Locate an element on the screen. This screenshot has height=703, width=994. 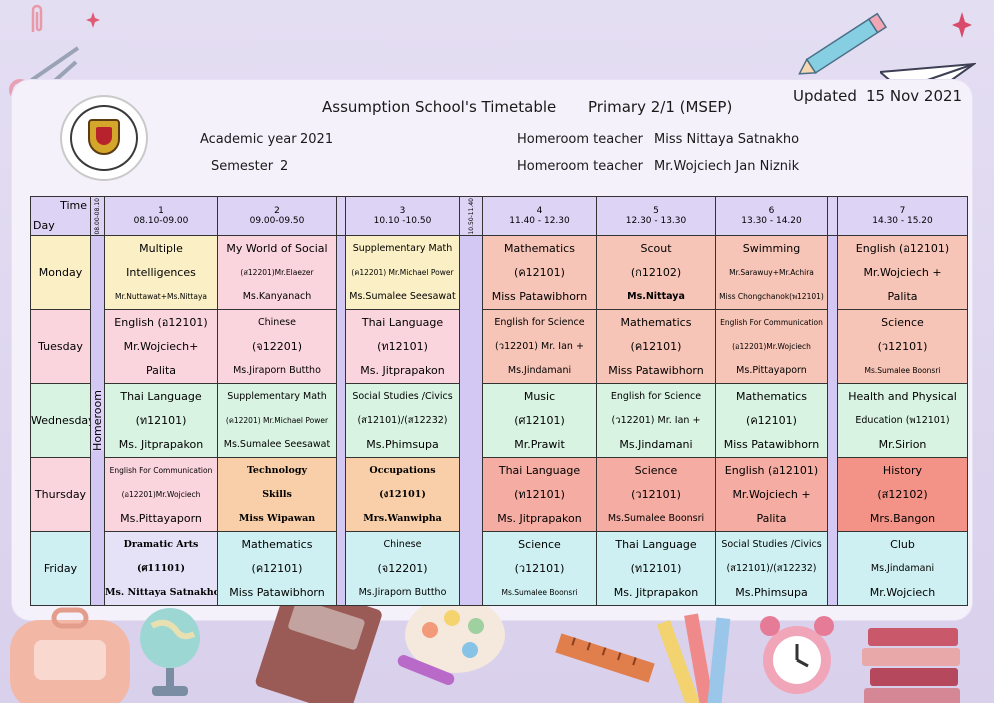
homeroom-teacher-name-2: Mr.Wojciech Jan Niznik is located at coordinates (727, 166).